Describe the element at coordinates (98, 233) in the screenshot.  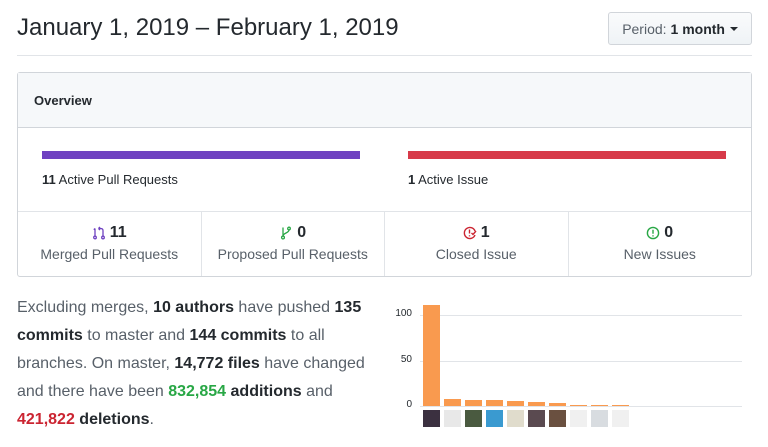
I see `git-merge-icon` at that location.